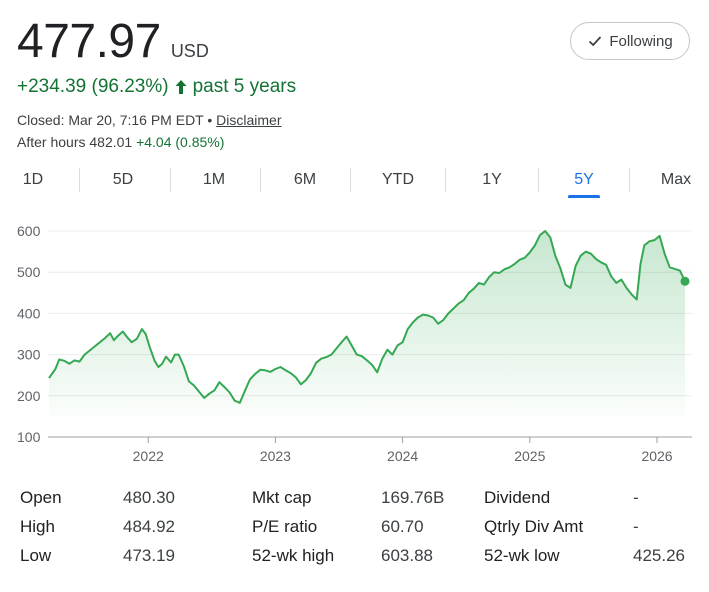 This screenshot has height=592, width=709. What do you see at coordinates (584, 196) in the screenshot?
I see `active-tab-indicator` at bounding box center [584, 196].